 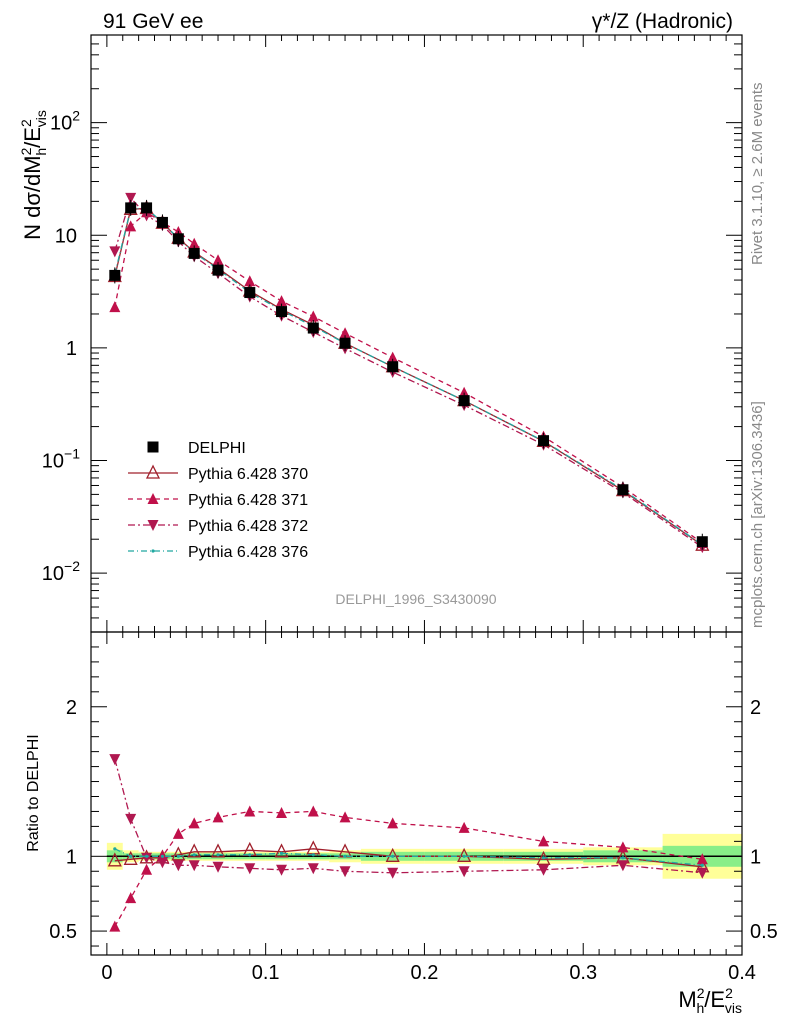 I want to click on main-y-tick-label: 10, so click(x=66, y=236).